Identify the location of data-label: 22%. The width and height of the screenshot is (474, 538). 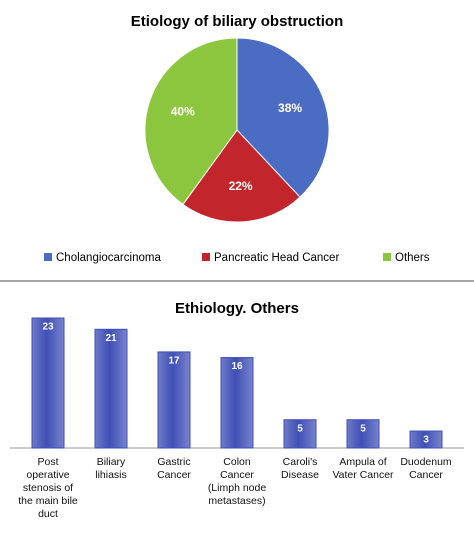
(241, 186).